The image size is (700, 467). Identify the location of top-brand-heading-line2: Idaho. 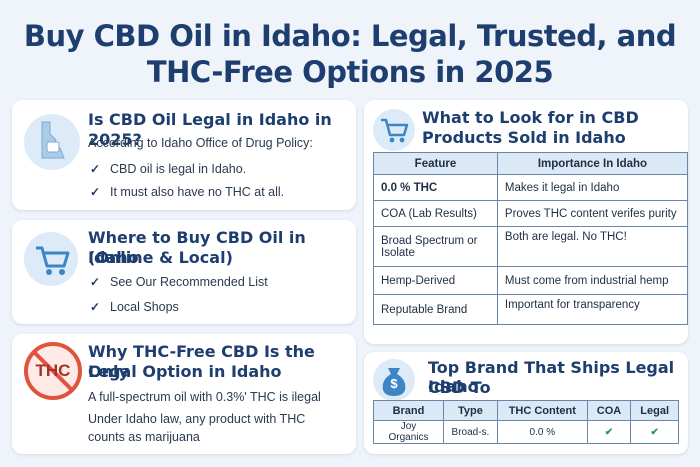
(453, 386).